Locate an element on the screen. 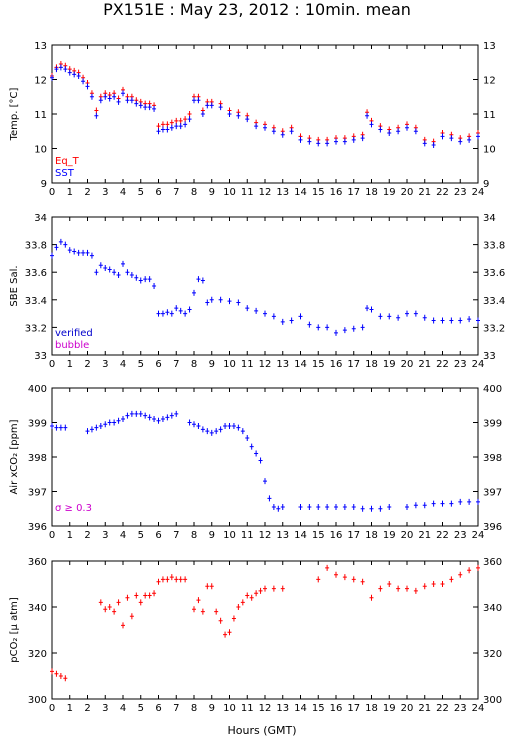 Image resolution: width=515 pixels, height=739 pixels. y-tick-label-left: 340 is located at coordinates (37, 608).